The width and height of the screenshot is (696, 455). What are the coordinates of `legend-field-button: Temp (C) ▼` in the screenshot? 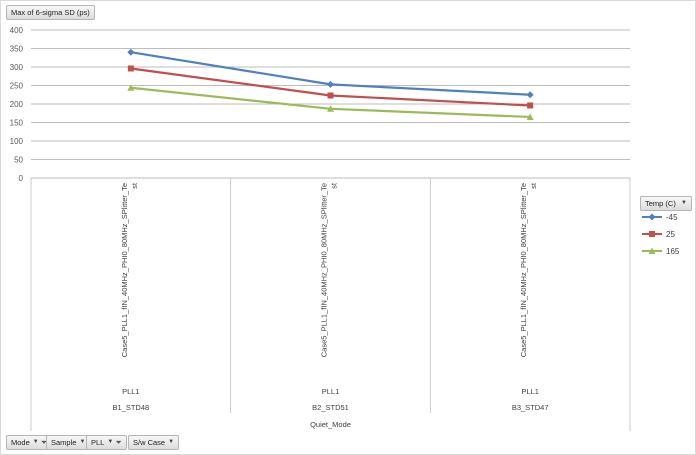 It's located at (666, 203).